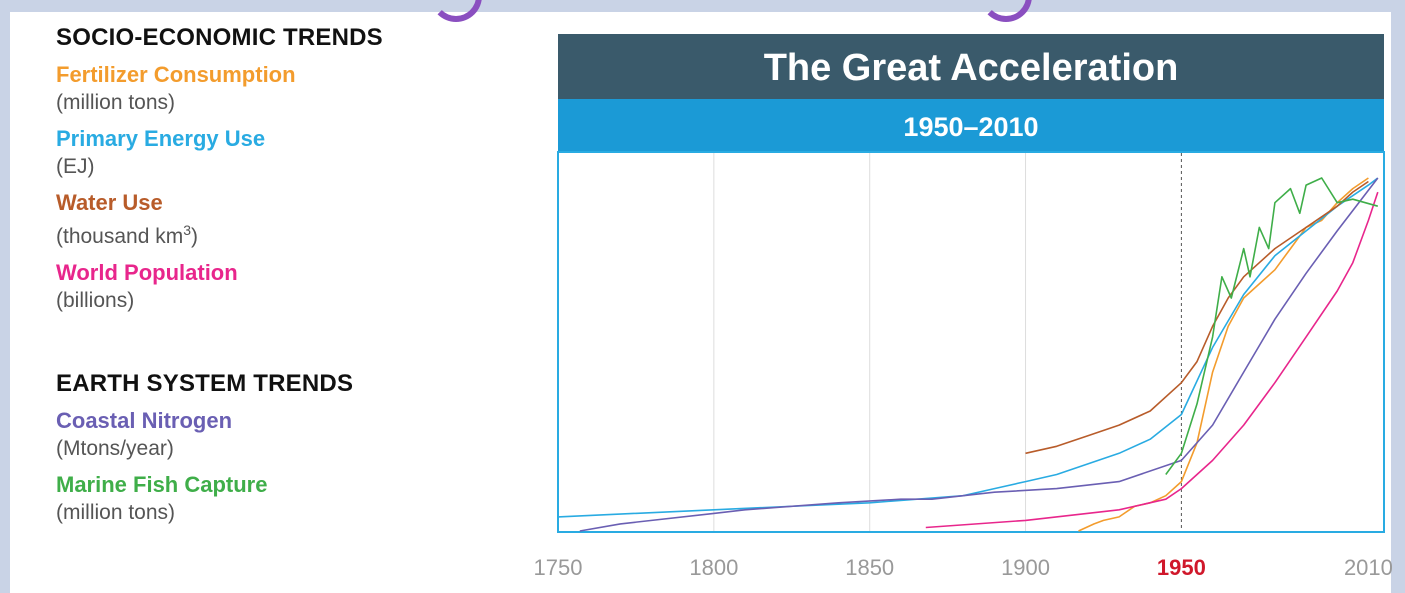  I want to click on x-tick-label: 1800, so click(713, 567).